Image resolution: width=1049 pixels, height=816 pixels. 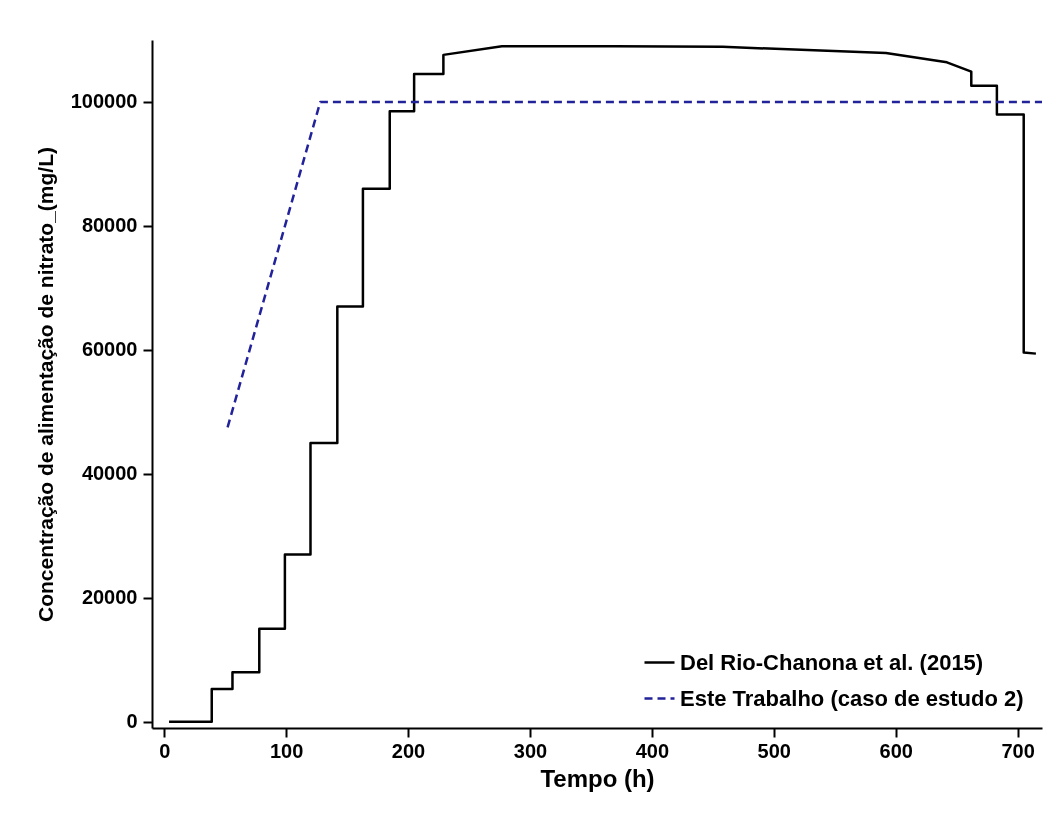 What do you see at coordinates (132, 721) in the screenshot?
I see `y-tick-label: 0` at bounding box center [132, 721].